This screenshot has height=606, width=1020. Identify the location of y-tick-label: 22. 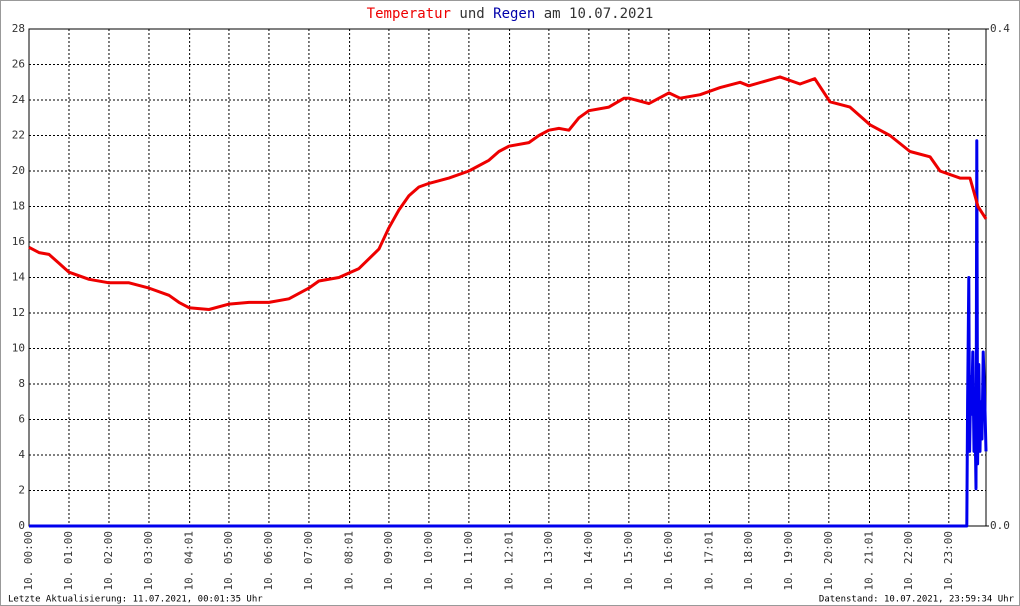
(18, 135).